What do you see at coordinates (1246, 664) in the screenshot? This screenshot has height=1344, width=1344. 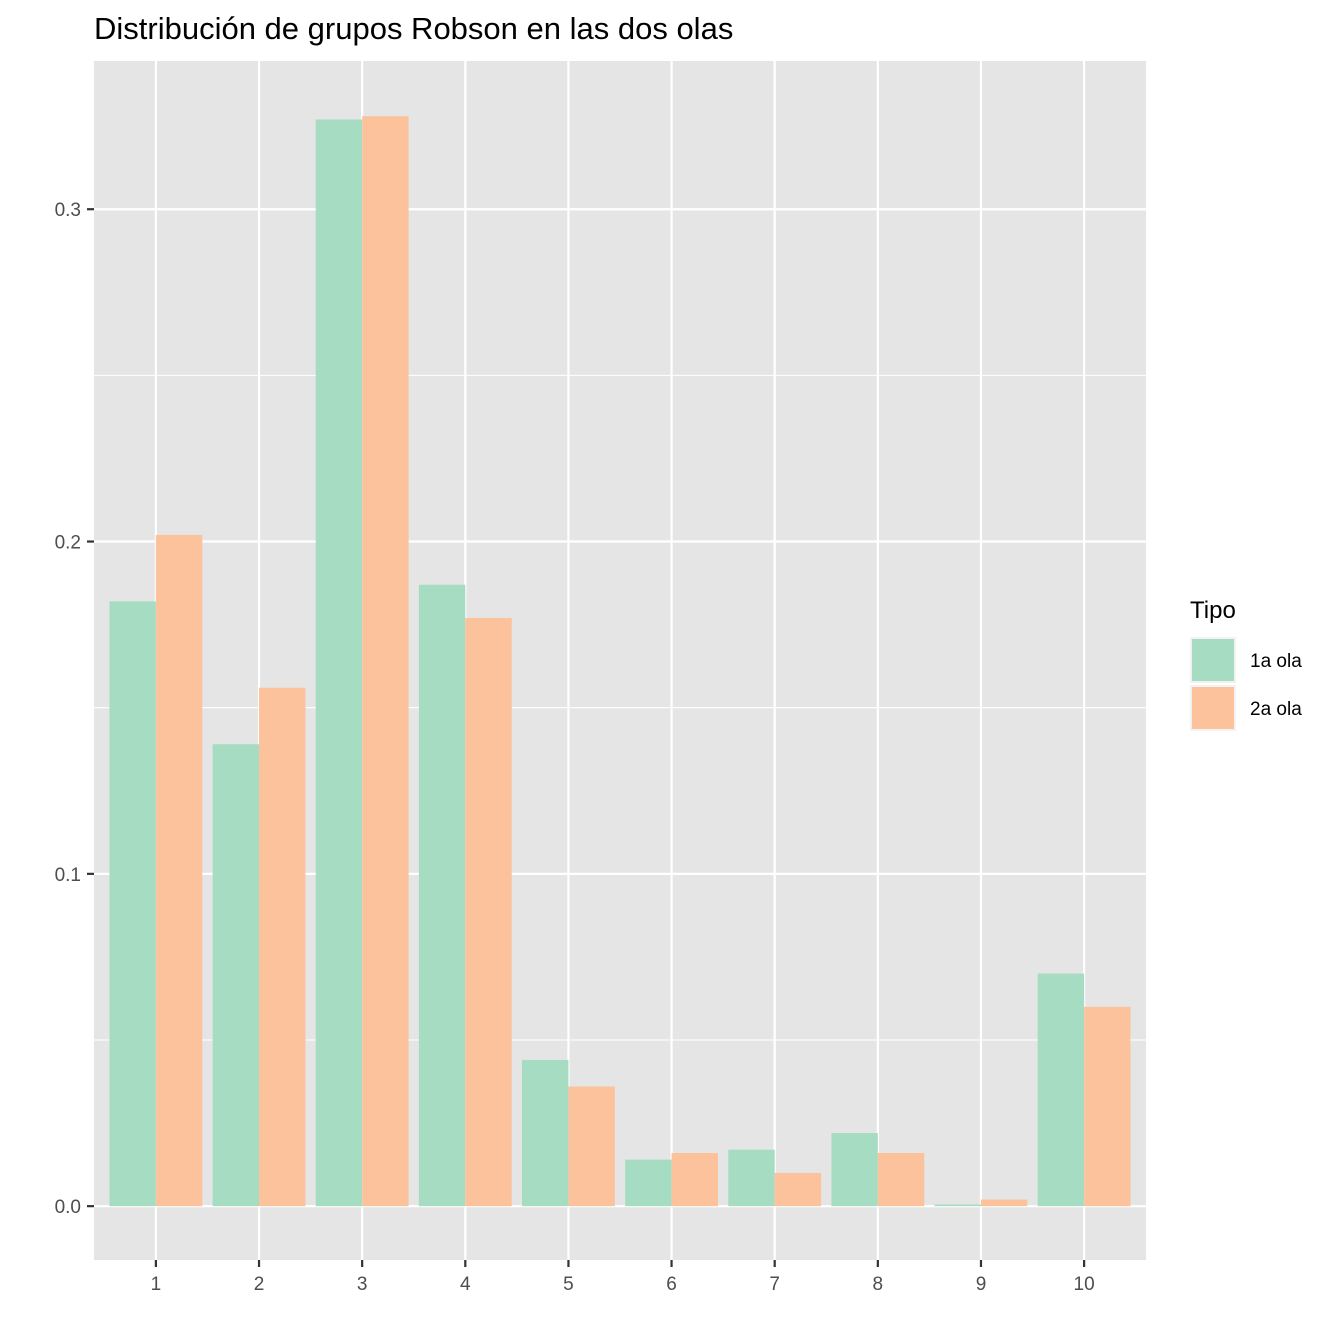 I see `legend: Tipo 1a ola 2a ola` at bounding box center [1246, 664].